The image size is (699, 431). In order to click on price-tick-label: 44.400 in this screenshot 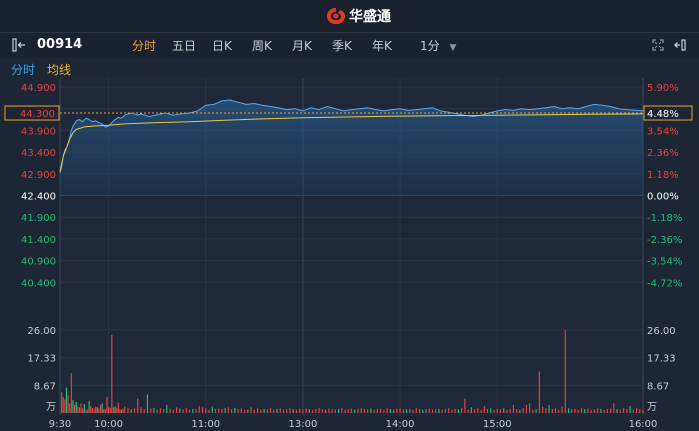, I will do `click(38, 110)`.